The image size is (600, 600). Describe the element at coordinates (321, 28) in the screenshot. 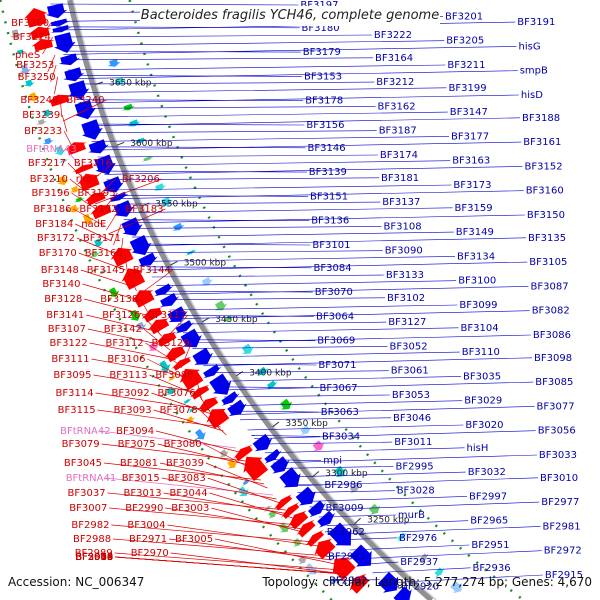

I see `right-gene-label-4: BF3180` at that location.